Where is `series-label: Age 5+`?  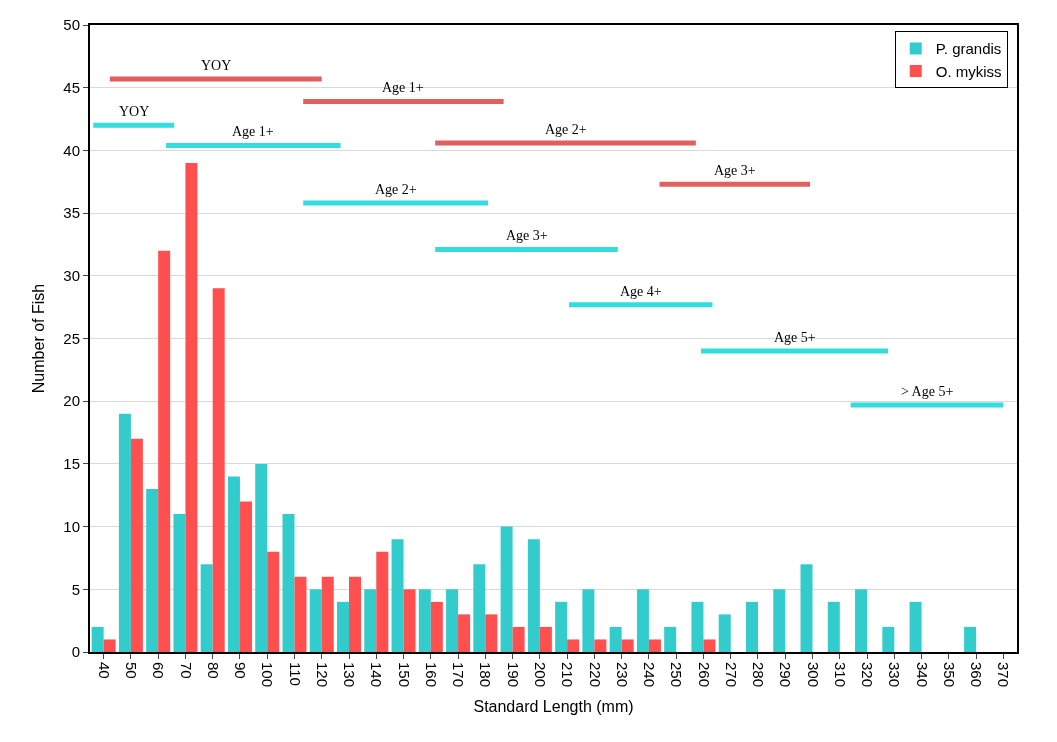 series-label: Age 5+ is located at coordinates (795, 337).